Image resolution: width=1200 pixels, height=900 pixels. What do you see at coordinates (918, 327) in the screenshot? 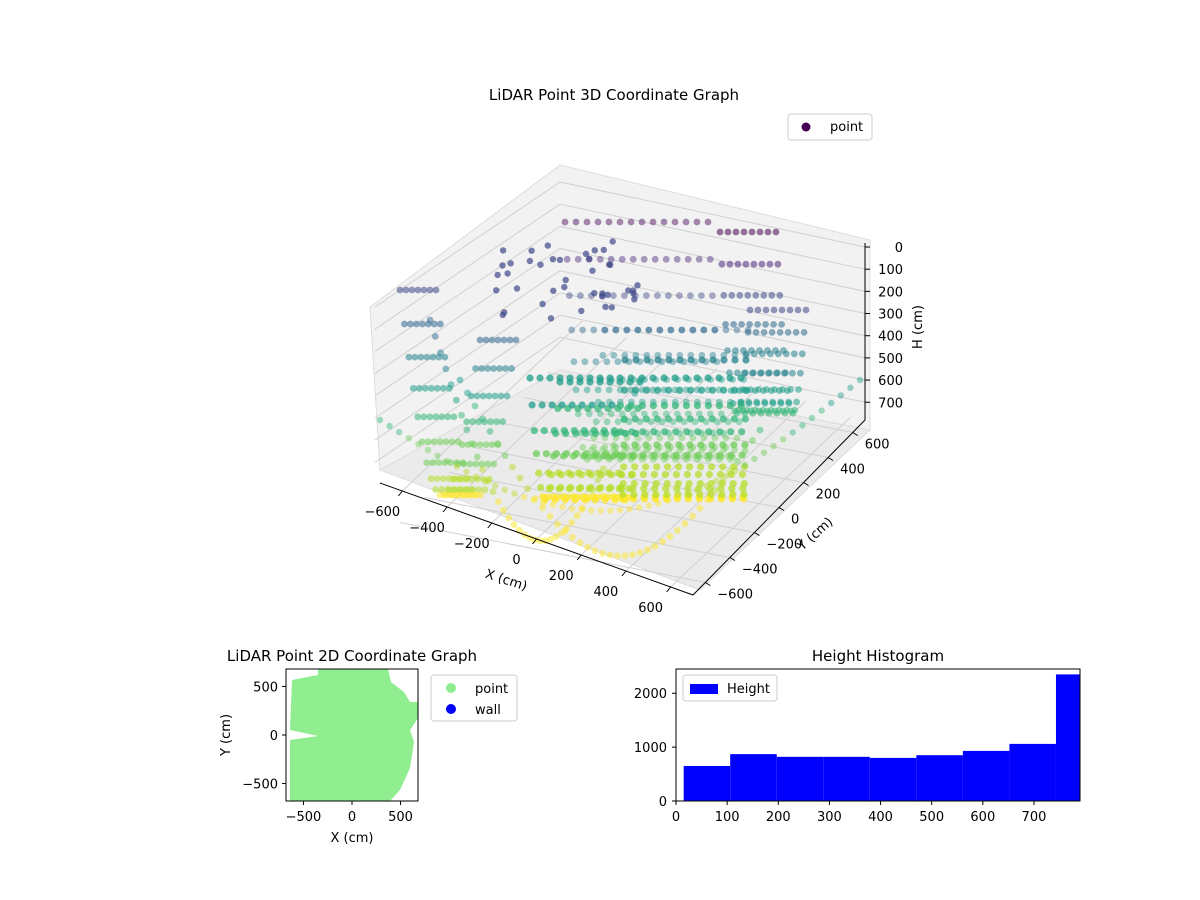
I see `chart3d-hlabel: H (cm)` at bounding box center [918, 327].